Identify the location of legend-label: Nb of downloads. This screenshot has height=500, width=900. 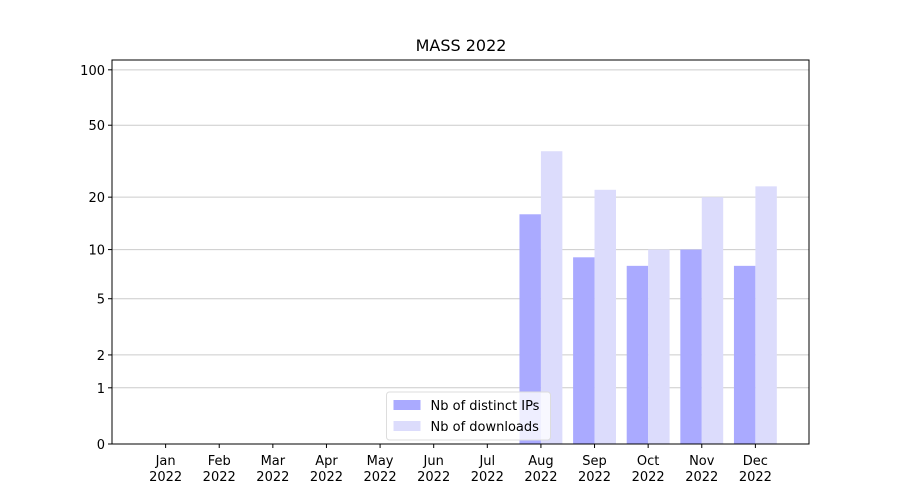
(485, 427).